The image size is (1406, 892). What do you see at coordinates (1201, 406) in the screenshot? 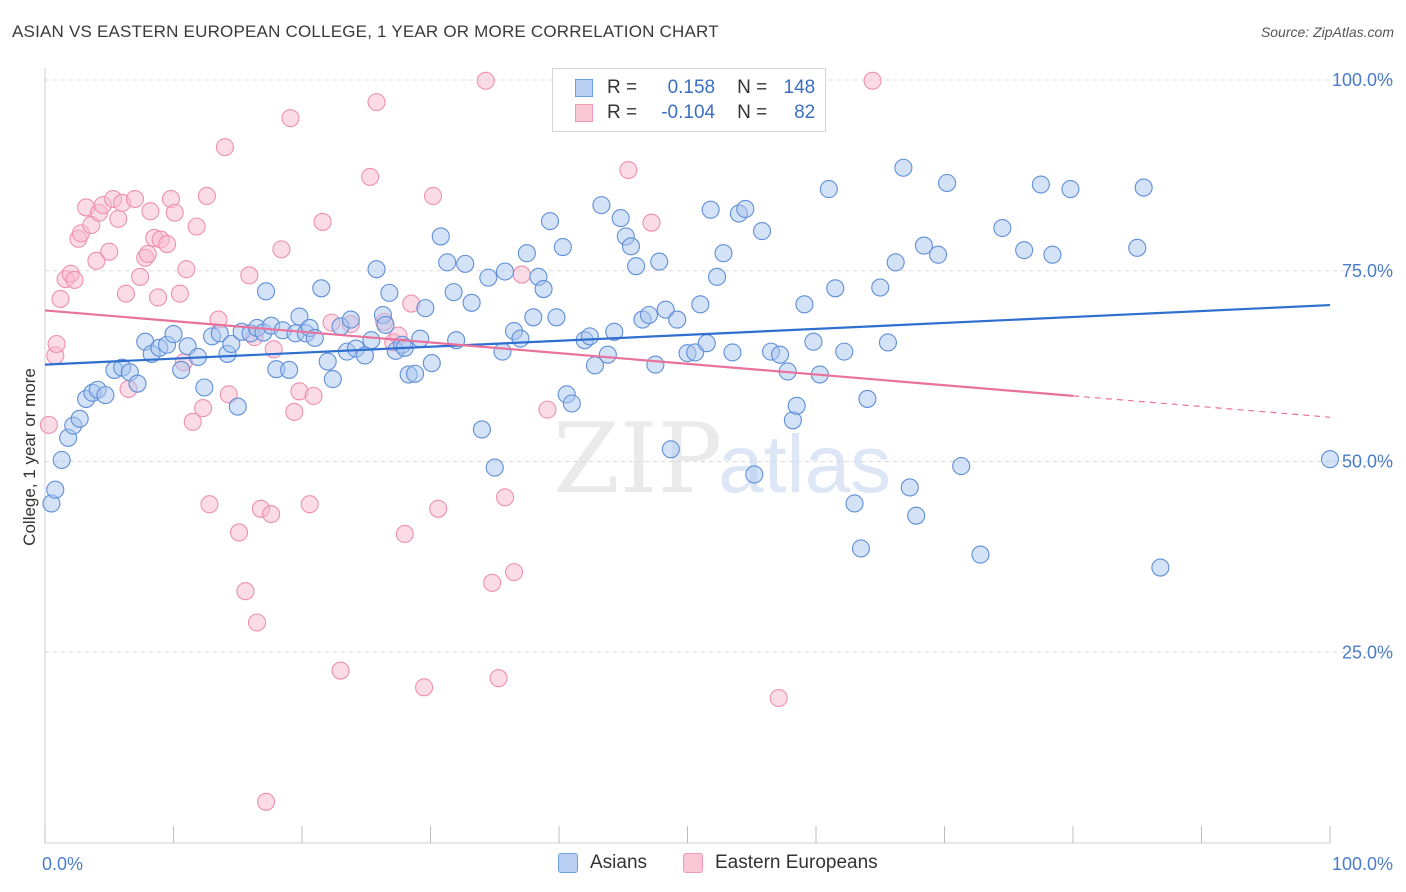
I see `eastern-trend-extension` at bounding box center [1201, 406].